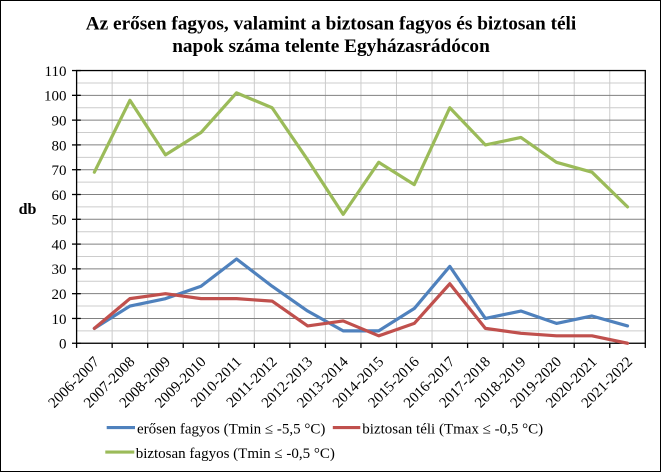 Image resolution: width=661 pixels, height=472 pixels. I want to click on svg-text: 20, so click(59, 295).